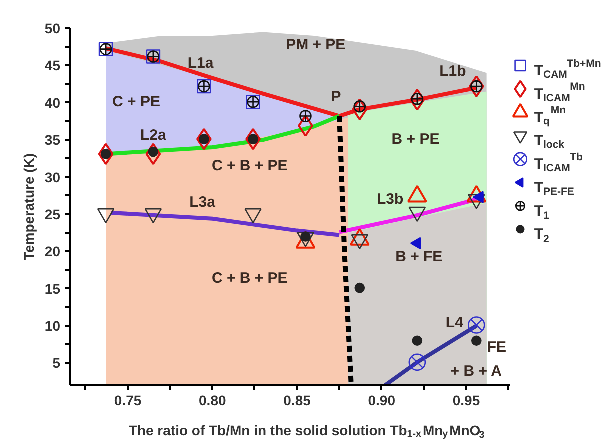  Describe the element at coordinates (52, 326) in the screenshot. I see `y-tick-label: 10` at that location.